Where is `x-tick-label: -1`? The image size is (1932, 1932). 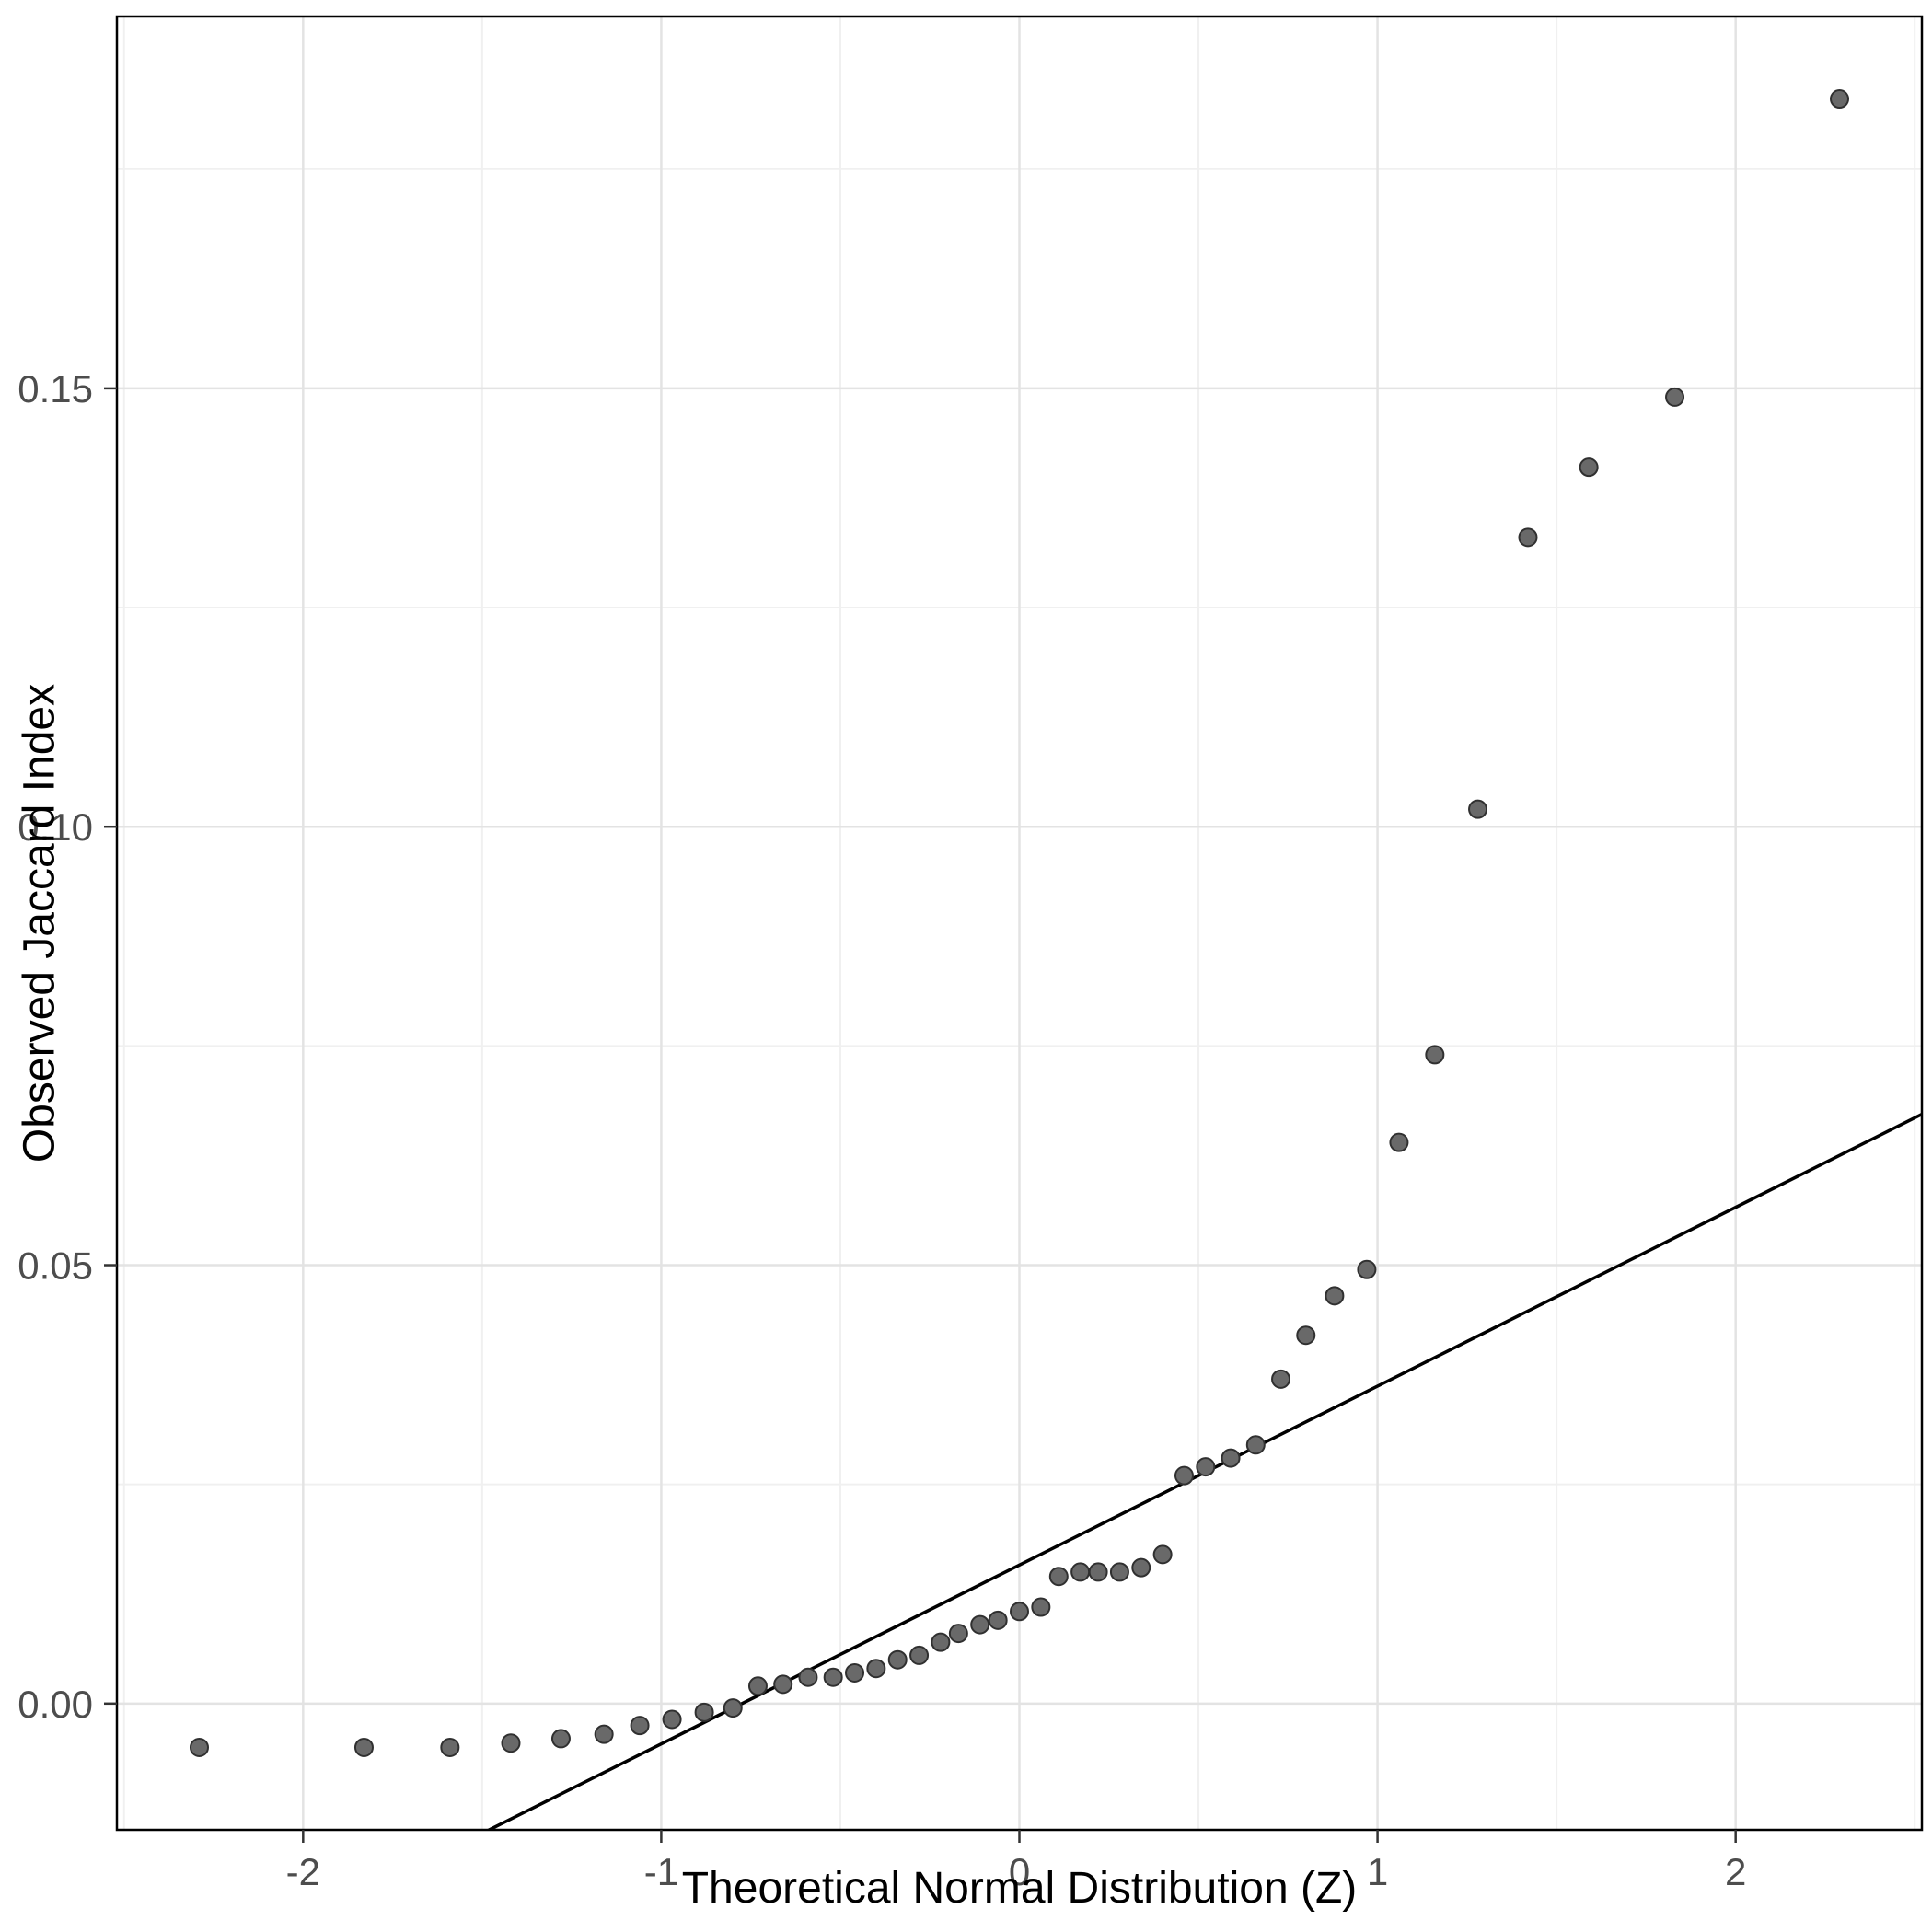 x-tick-label: -1 is located at coordinates (661, 1872).